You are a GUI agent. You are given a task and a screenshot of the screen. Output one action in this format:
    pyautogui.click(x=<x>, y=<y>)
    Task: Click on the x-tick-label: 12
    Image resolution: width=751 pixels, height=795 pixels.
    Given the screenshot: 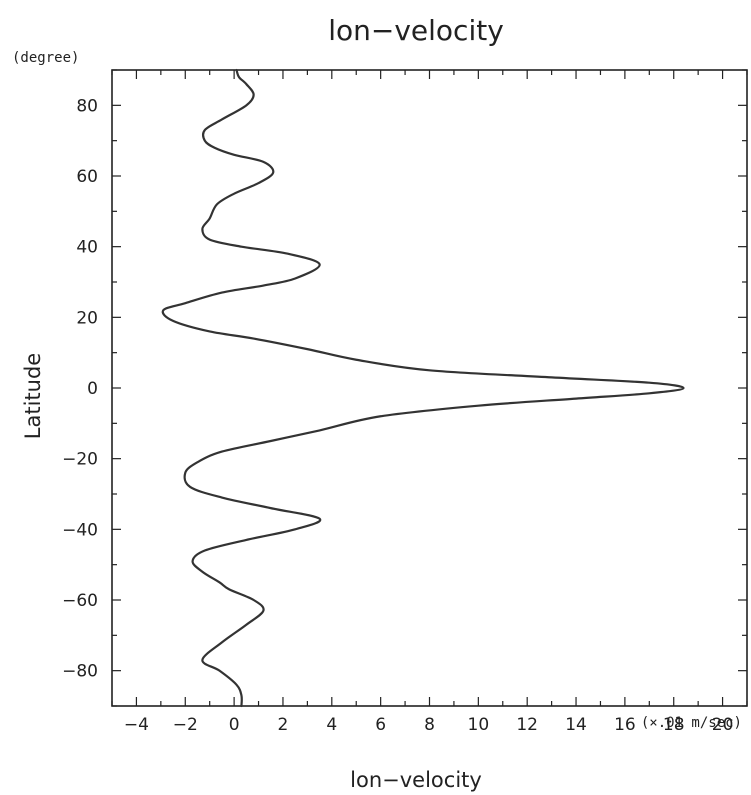 What is the action you would take?
    pyautogui.click(x=527, y=725)
    